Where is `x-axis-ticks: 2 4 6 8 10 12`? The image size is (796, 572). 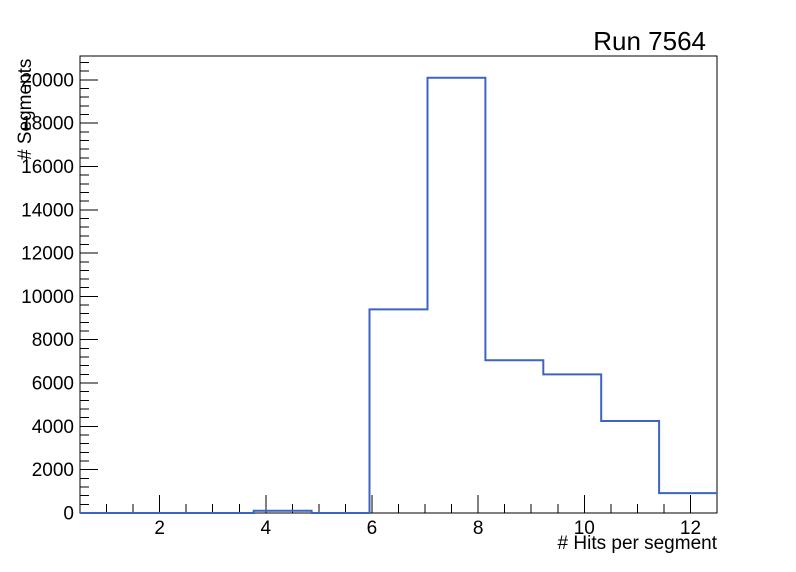 x-axis-ticks: 2 4 6 8 10 12 is located at coordinates (403, 517).